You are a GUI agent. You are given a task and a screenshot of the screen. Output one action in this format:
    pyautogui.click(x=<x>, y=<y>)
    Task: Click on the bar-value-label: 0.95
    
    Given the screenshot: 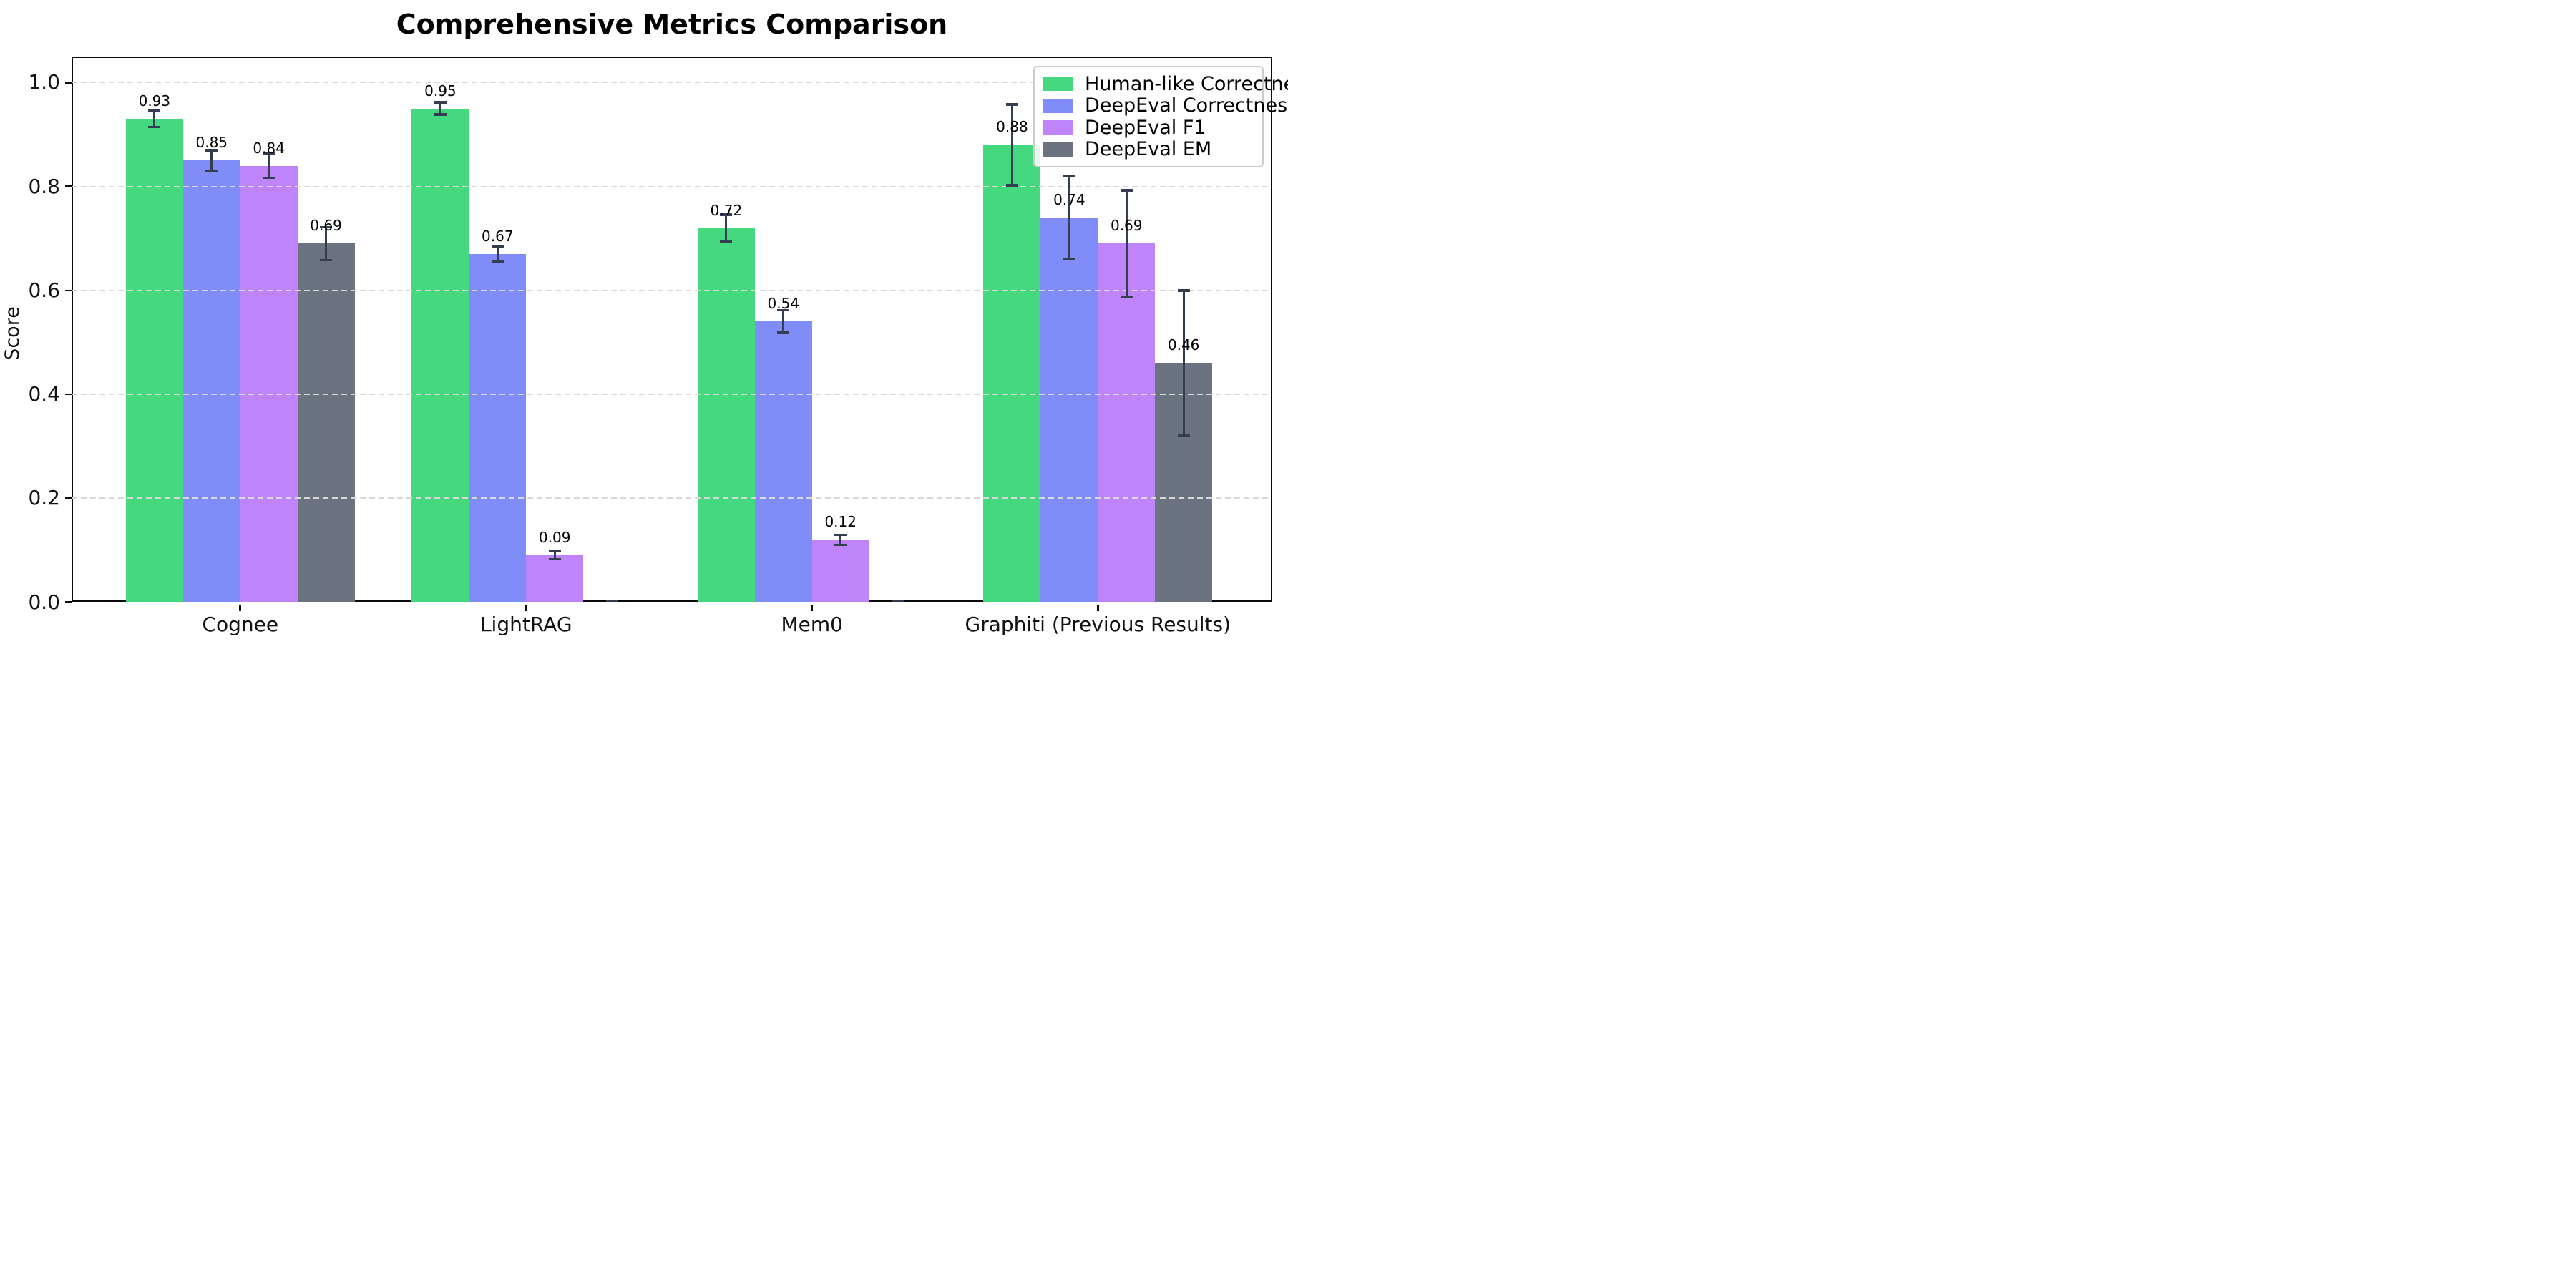 What is the action you would take?
    pyautogui.click(x=440, y=90)
    